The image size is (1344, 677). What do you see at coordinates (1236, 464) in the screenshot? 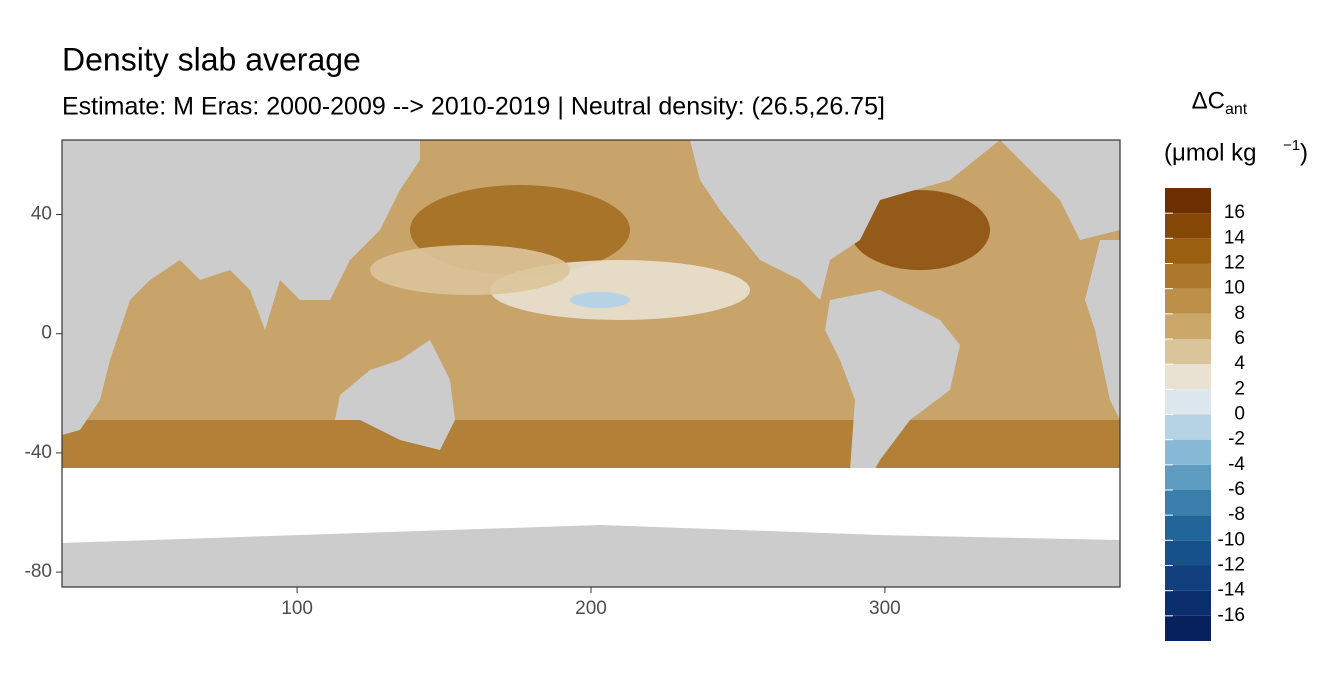
I see `legend-tick-label: -4` at bounding box center [1236, 464].